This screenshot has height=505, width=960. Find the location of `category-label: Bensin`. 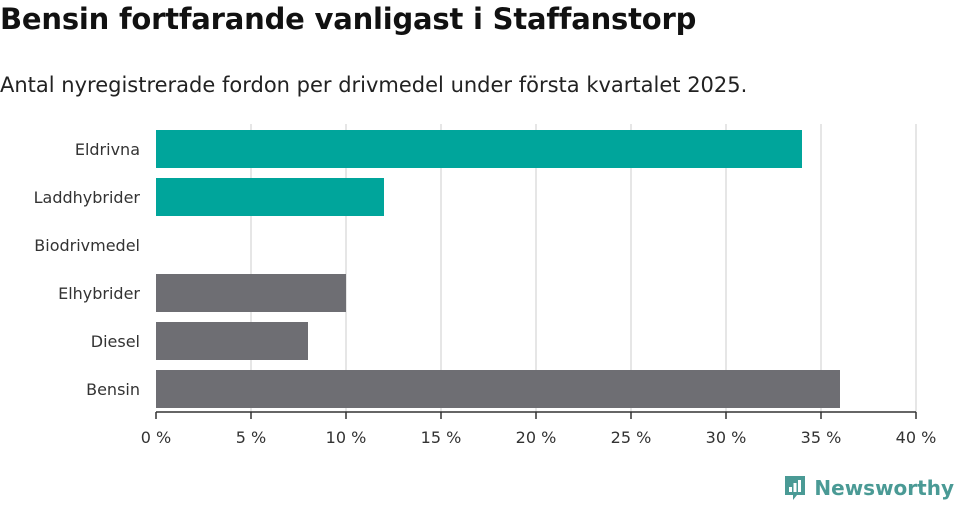

category-label: Bensin is located at coordinates (113, 389).